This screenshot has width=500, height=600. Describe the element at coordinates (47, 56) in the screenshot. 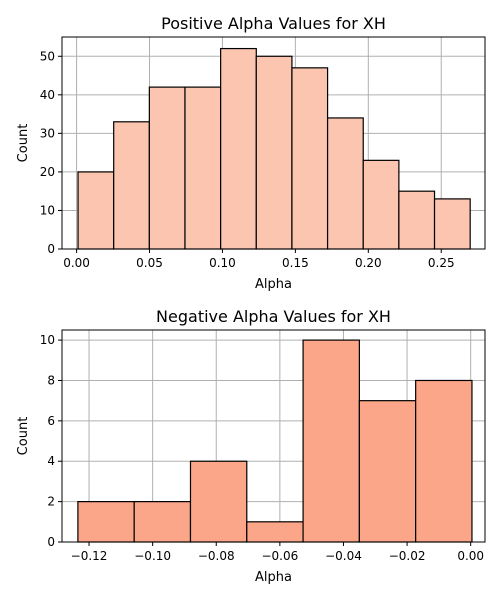

I see `y-tick-label: 50` at that location.